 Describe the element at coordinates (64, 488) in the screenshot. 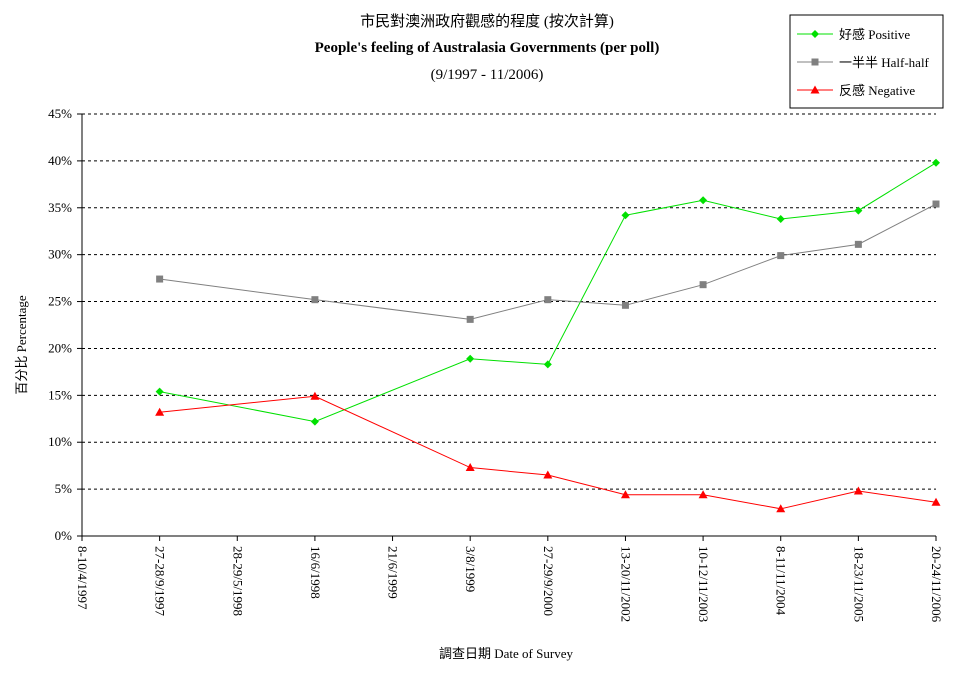

I see `y-tick-label: 5%` at that location.